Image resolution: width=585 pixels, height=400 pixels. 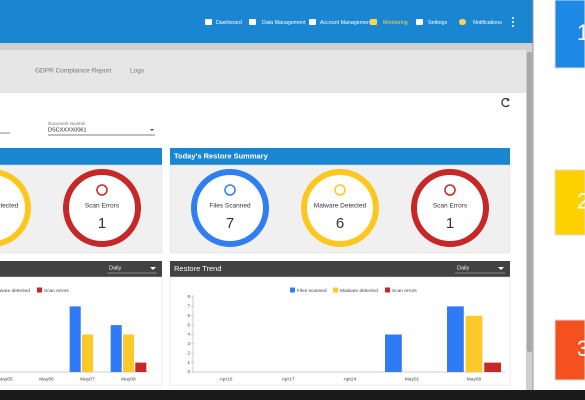 What do you see at coordinates (188, 362) in the screenshot?
I see `y-tick-label: 1` at bounding box center [188, 362].